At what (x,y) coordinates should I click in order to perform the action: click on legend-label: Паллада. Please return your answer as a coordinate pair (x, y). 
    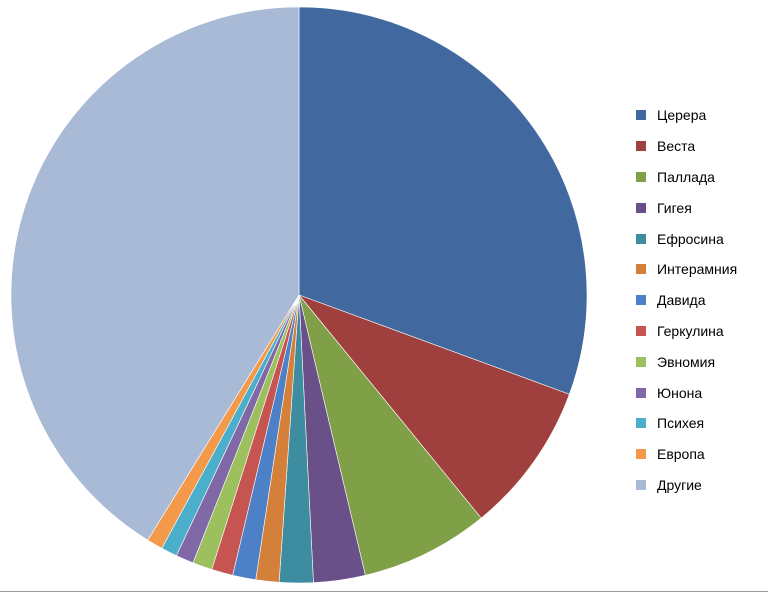
    Looking at the image, I should click on (686, 176).